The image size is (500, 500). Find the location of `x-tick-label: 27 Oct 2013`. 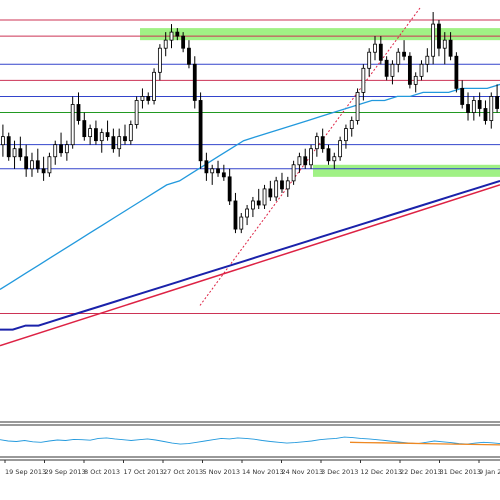

x-tick-label: 27 Oct 2013 is located at coordinates (183, 472).